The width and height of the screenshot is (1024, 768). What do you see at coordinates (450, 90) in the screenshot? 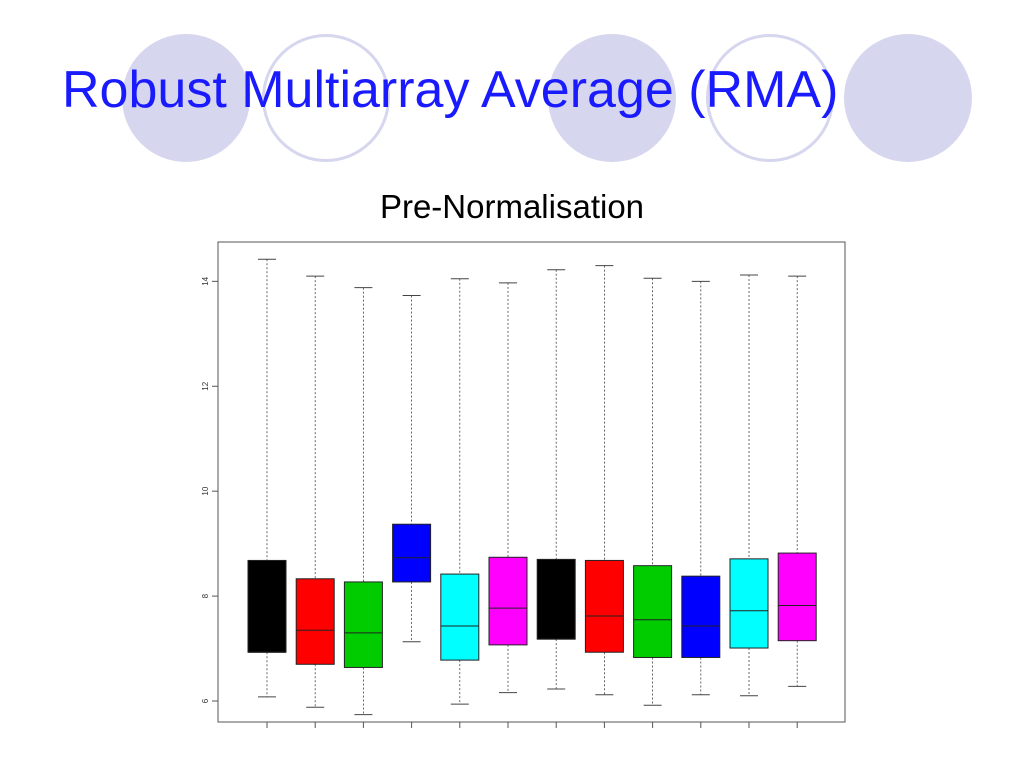
I see `slide-title: Robust Multiarray Average (RMA)` at bounding box center [450, 90].